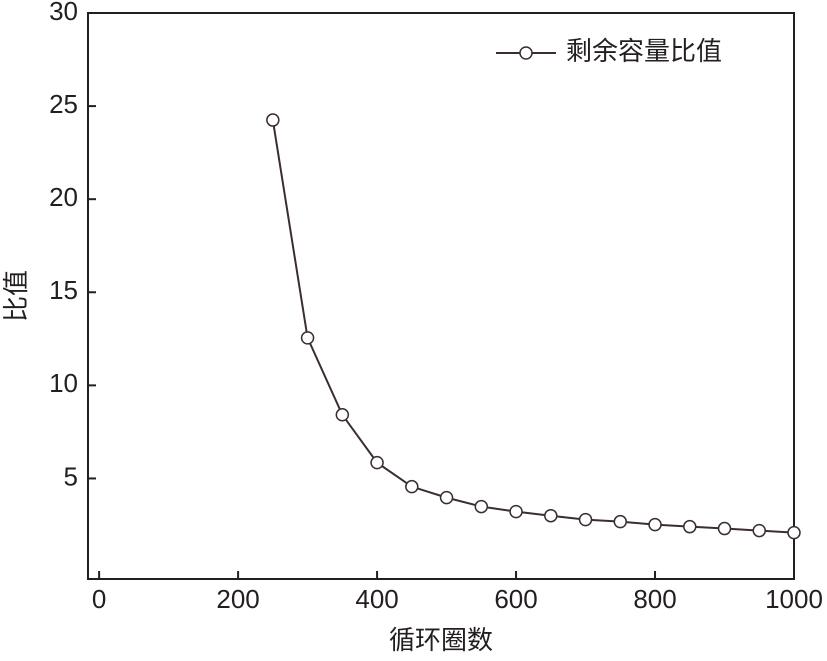  I want to click on legend-label: 剩余容量比值, so click(644, 51).